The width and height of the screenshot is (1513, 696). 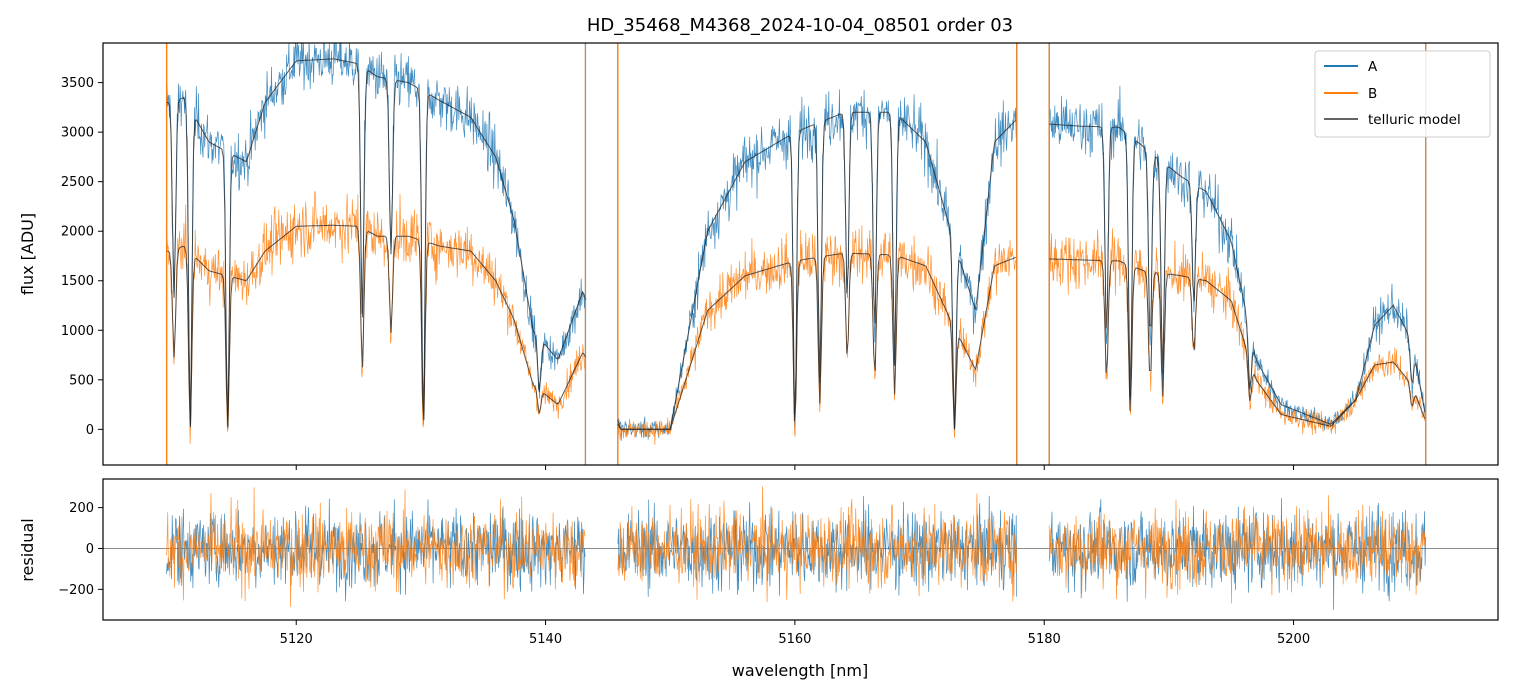 I want to click on legend-box, so click(x=1402, y=94).